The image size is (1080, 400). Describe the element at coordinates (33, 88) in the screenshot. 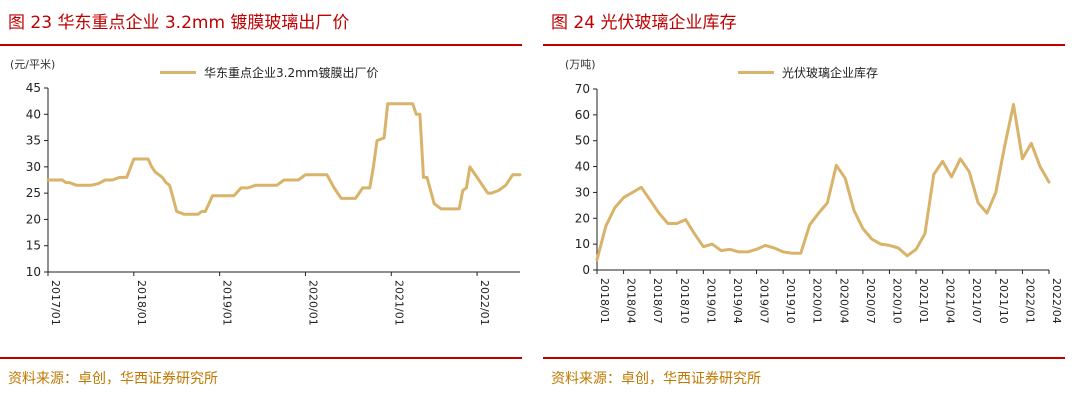

I see `left-y-tick-label: 45` at that location.